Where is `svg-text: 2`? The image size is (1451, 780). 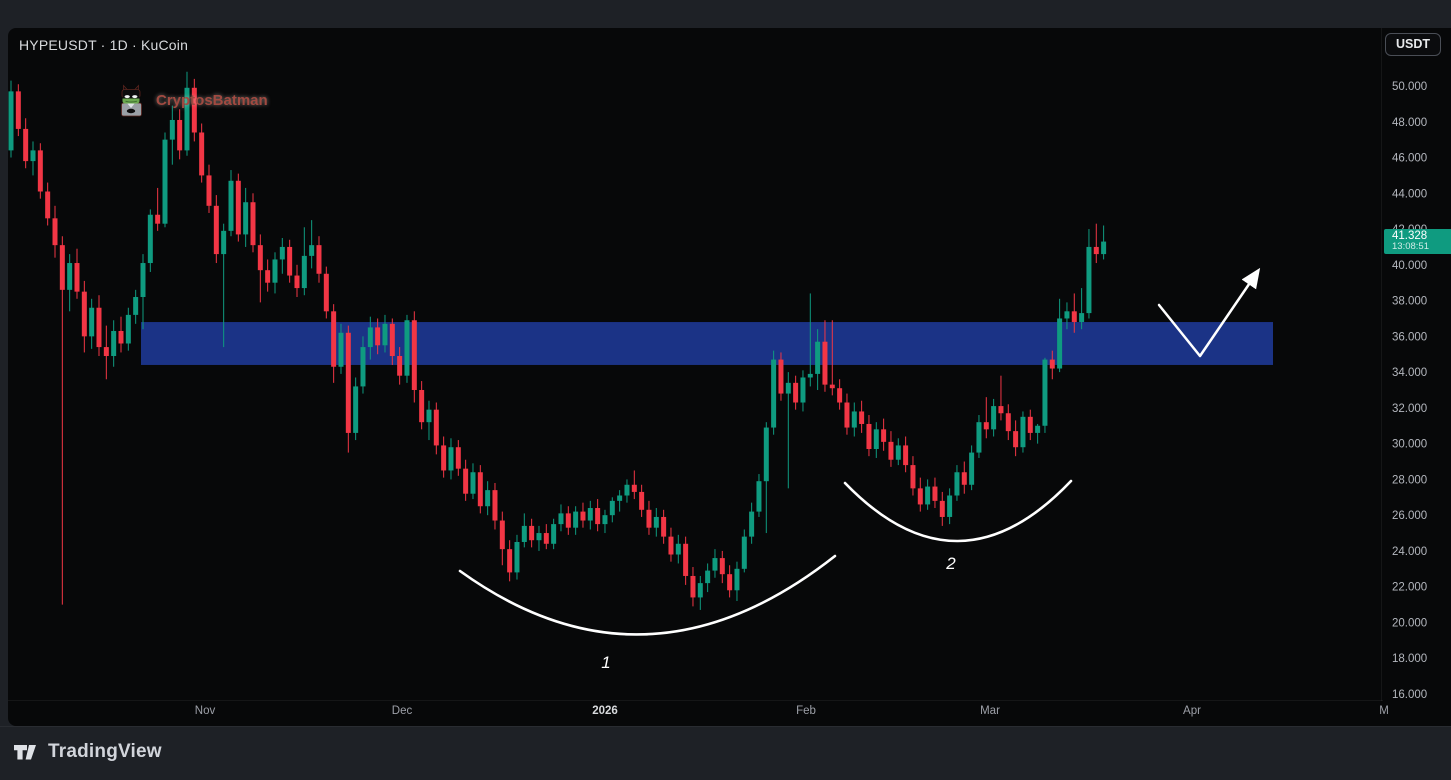
svg-text: 2 is located at coordinates (950, 563).